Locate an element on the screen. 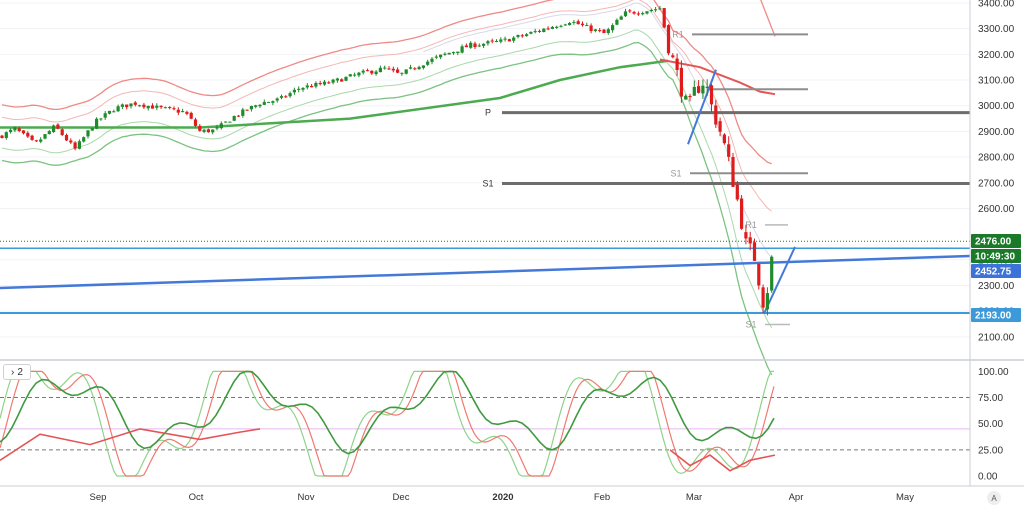  pane-toggle-button: › 2 is located at coordinates (17, 372).